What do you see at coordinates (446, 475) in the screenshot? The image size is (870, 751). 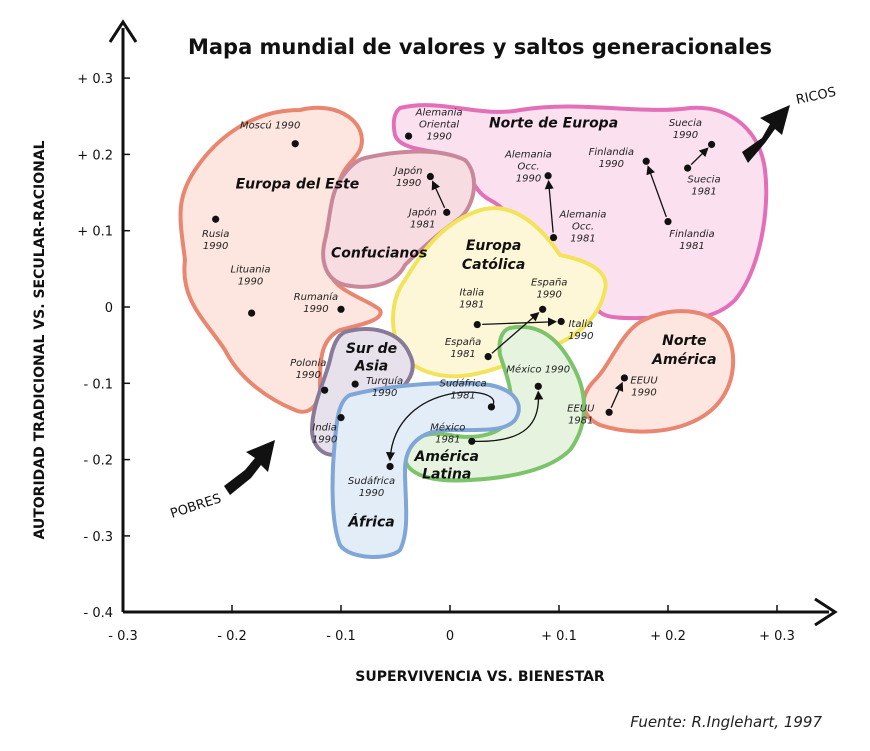 I see `region-label: Latina` at bounding box center [446, 475].